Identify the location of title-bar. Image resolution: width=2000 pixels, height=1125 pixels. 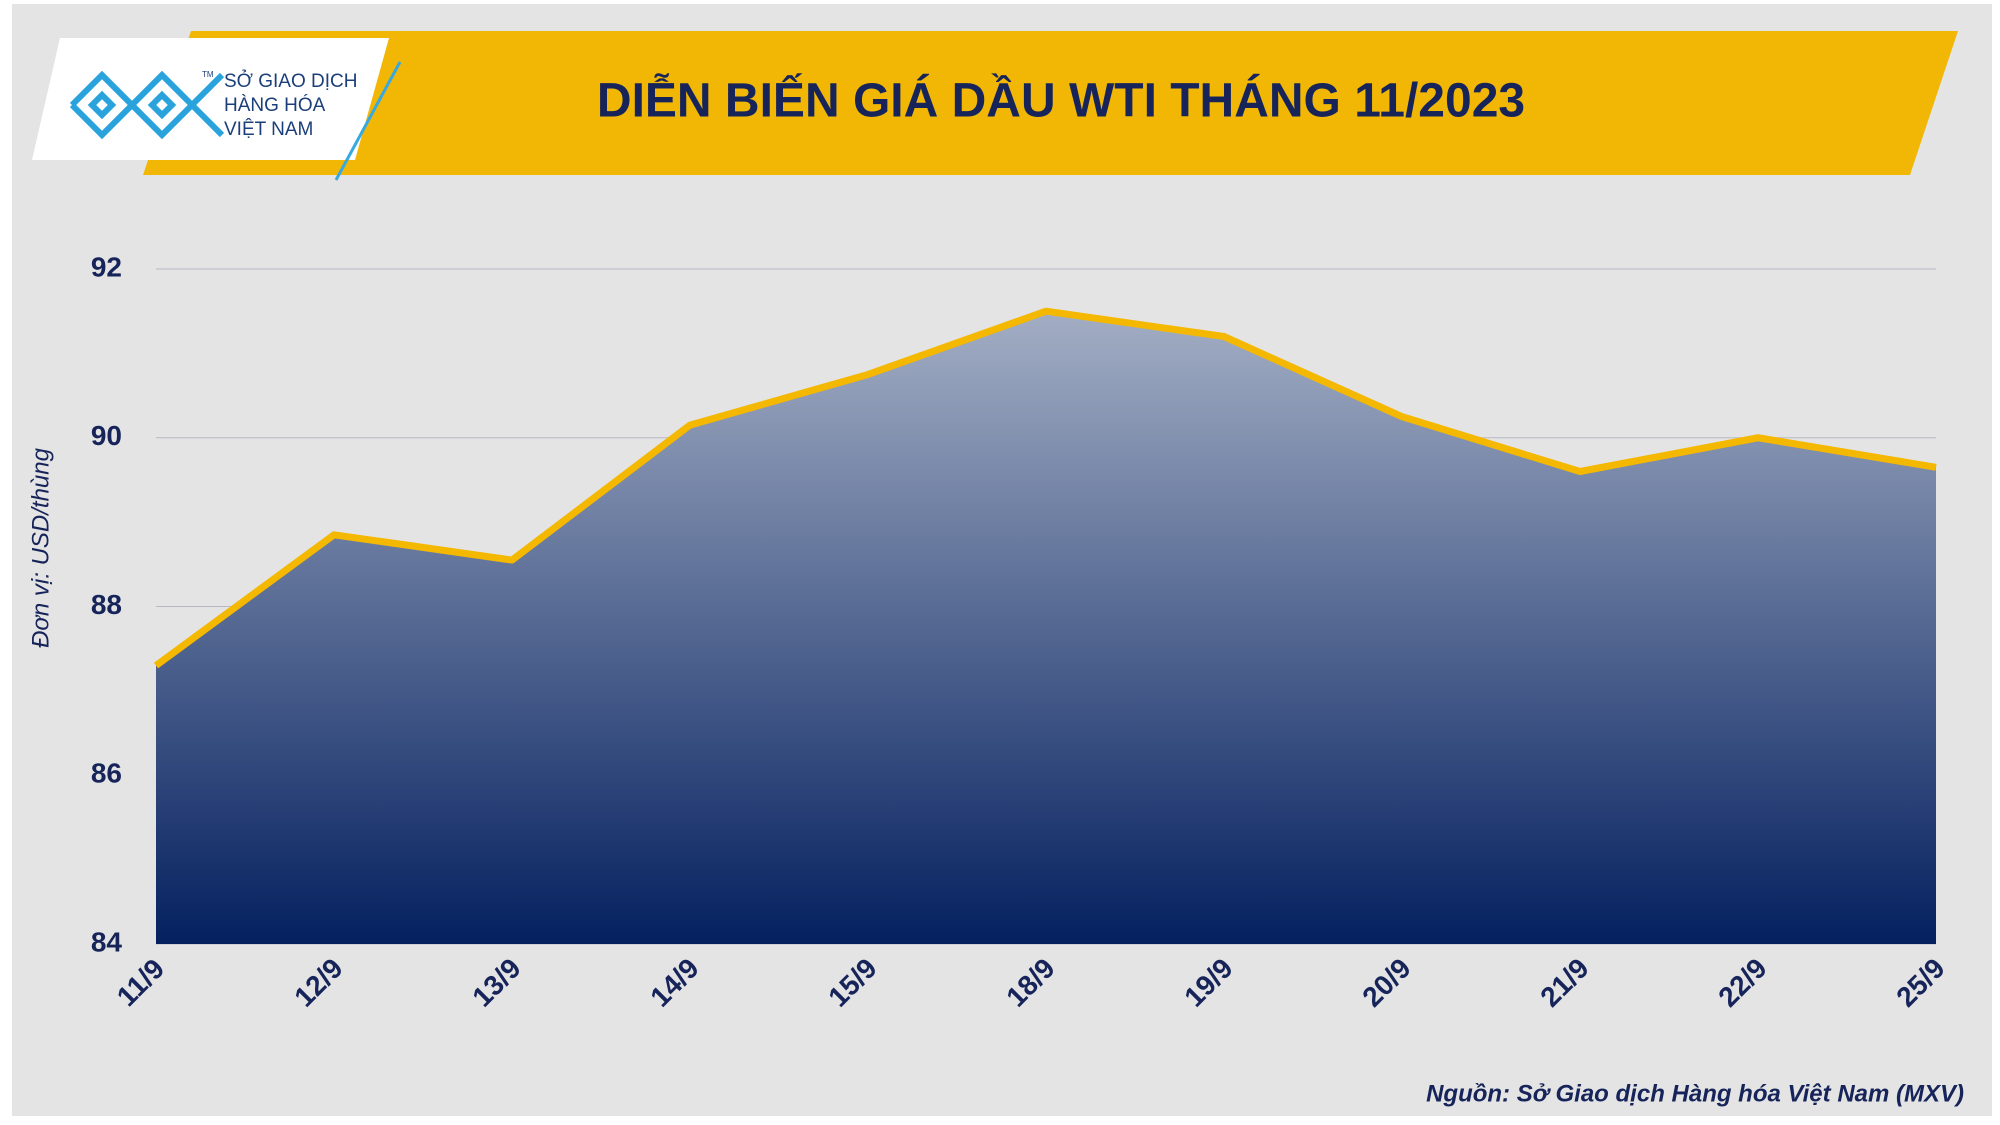
(1050, 103).